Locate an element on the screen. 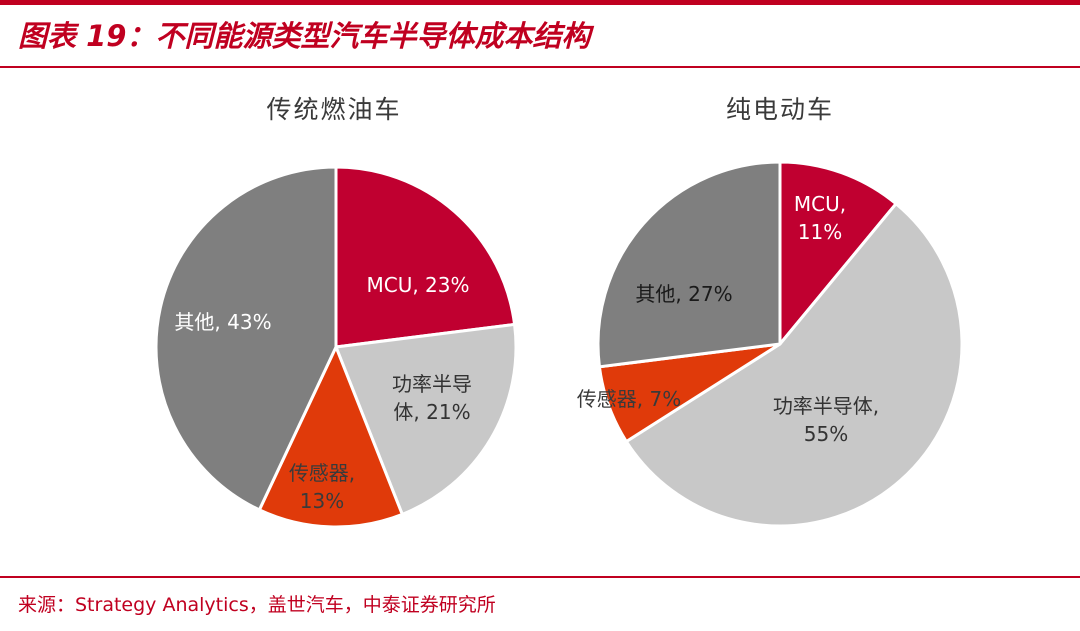 The height and width of the screenshot is (631, 1080). pie-fuel-label-other: 其他, 43% is located at coordinates (222, 322).